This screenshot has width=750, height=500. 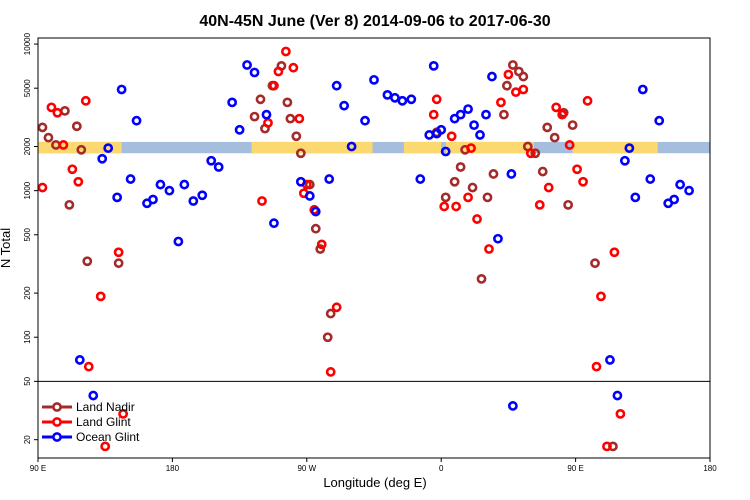 I want to click on ocean-band, so click(x=374, y=147).